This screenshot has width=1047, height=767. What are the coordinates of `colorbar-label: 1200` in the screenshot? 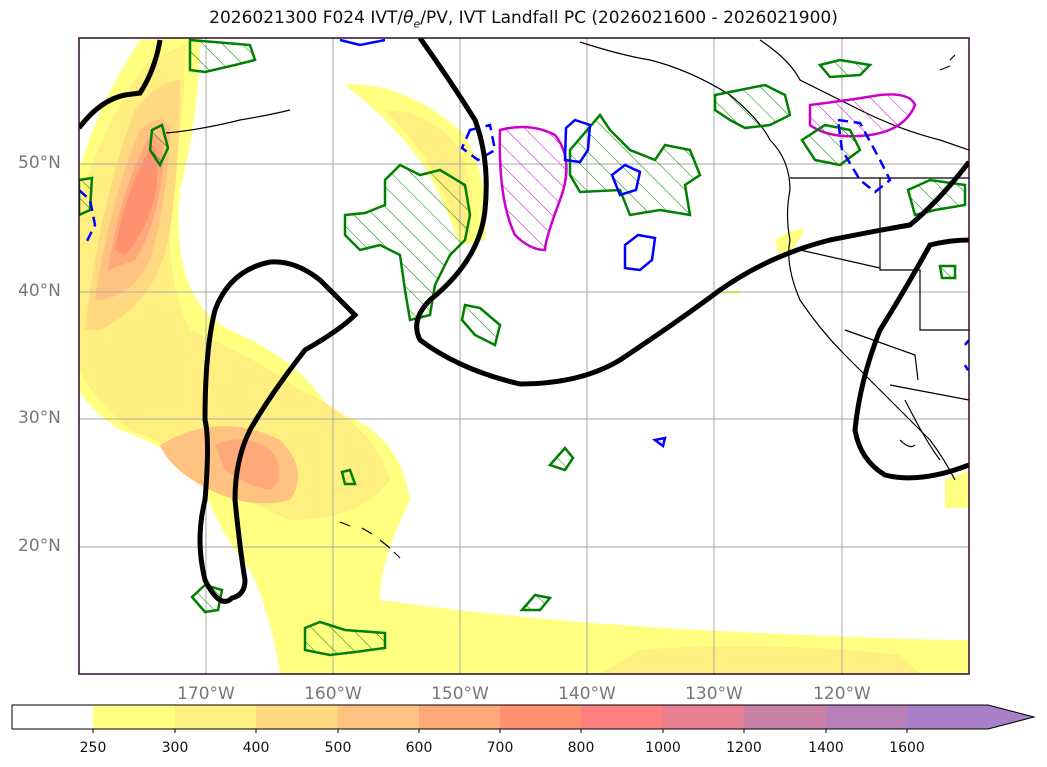 It's located at (744, 748).